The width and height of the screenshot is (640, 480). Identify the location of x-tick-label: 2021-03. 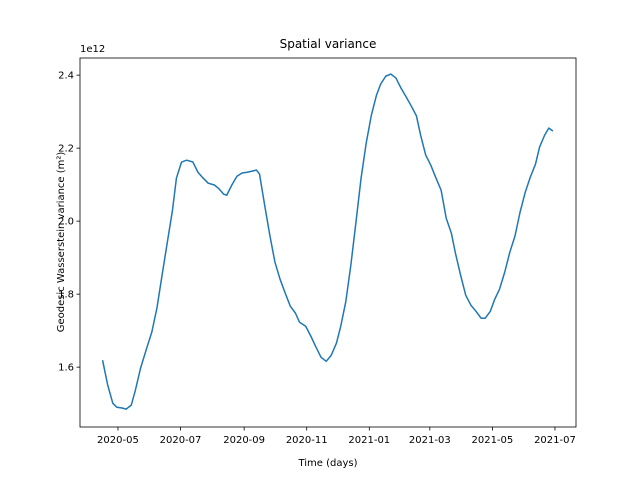
(430, 440).